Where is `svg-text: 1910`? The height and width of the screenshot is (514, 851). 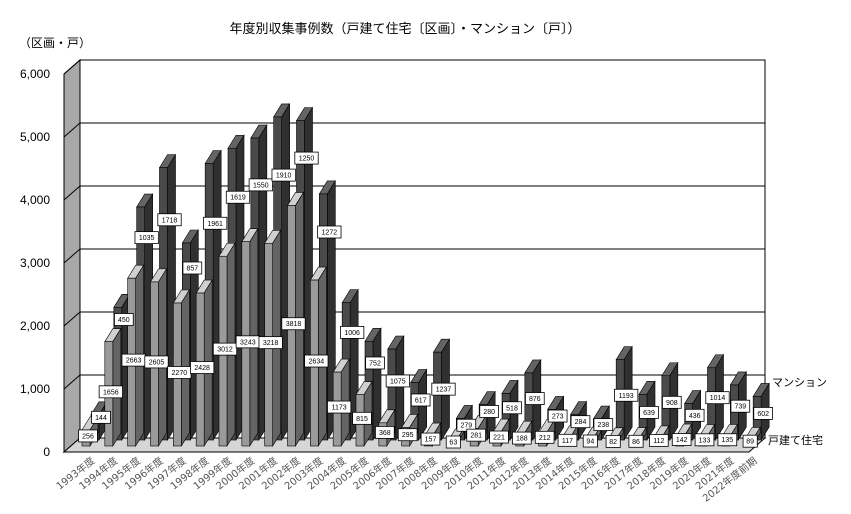
svg-text: 1910 is located at coordinates (284, 176).